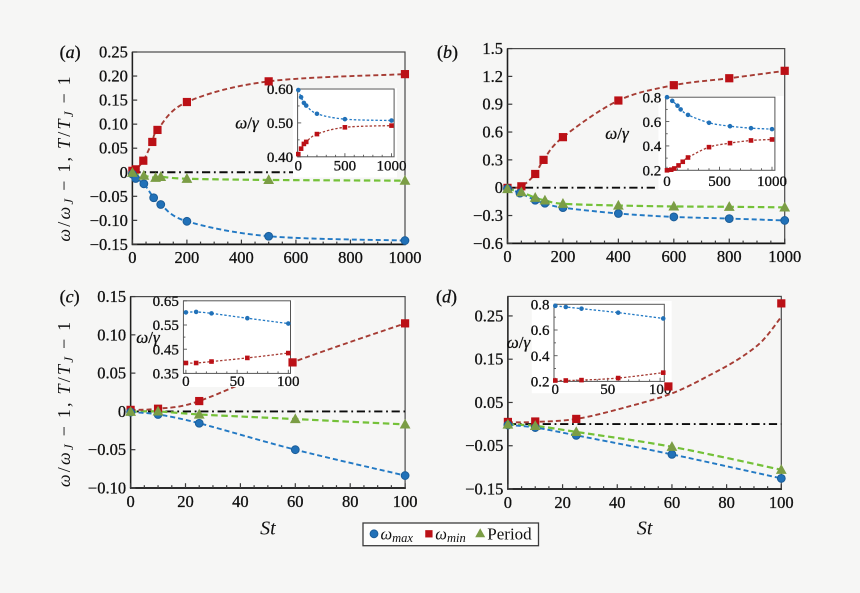 This screenshot has height=593, width=860. What do you see at coordinates (447, 52) in the screenshot?
I see `svg-text: (b)` at bounding box center [447, 52].